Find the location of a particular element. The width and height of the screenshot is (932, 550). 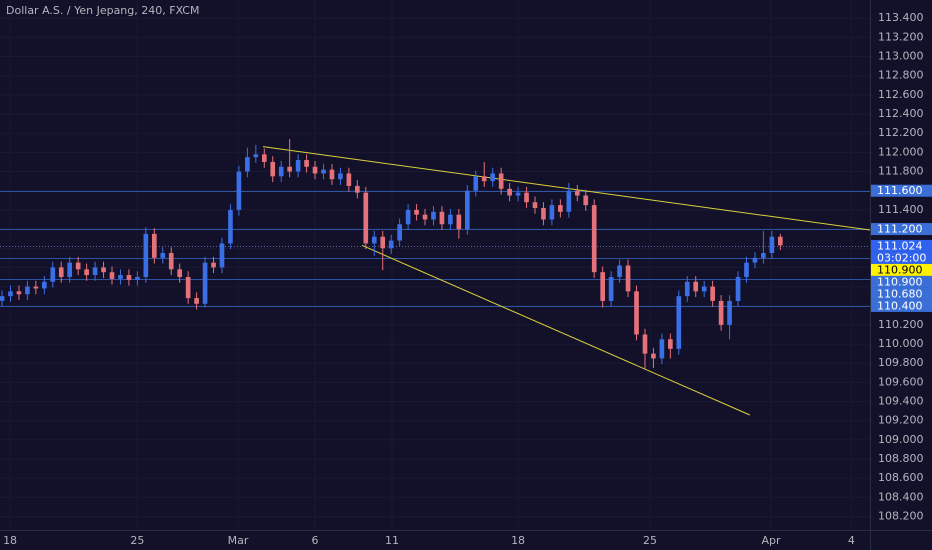

y-tick-label: 113.000 is located at coordinates (901, 56).